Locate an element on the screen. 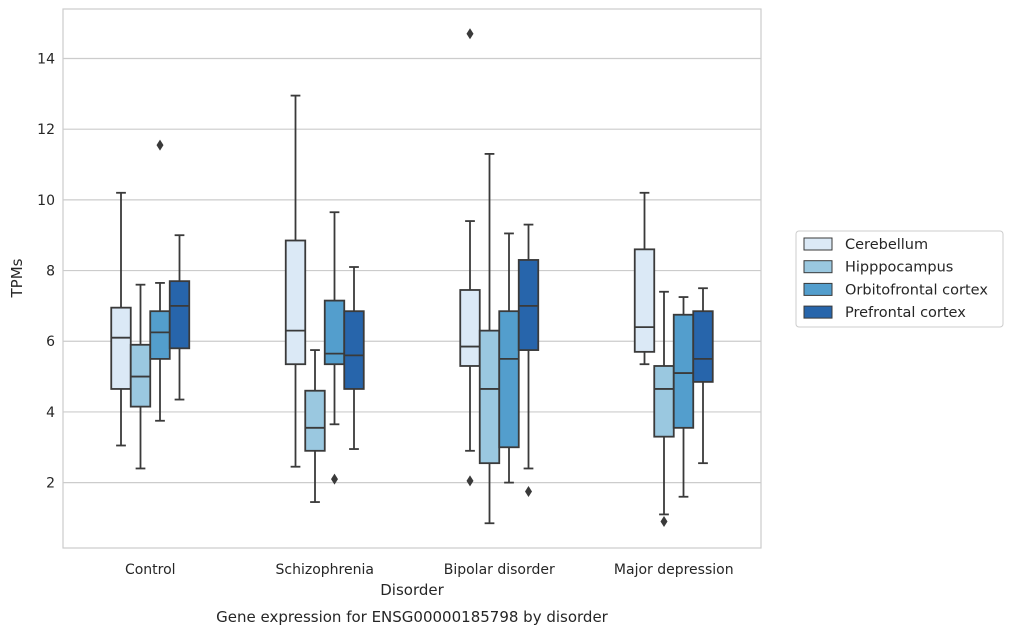 This screenshot has width=1013, height=634. legend-label: Orbitofrontal cortex is located at coordinates (916, 290).